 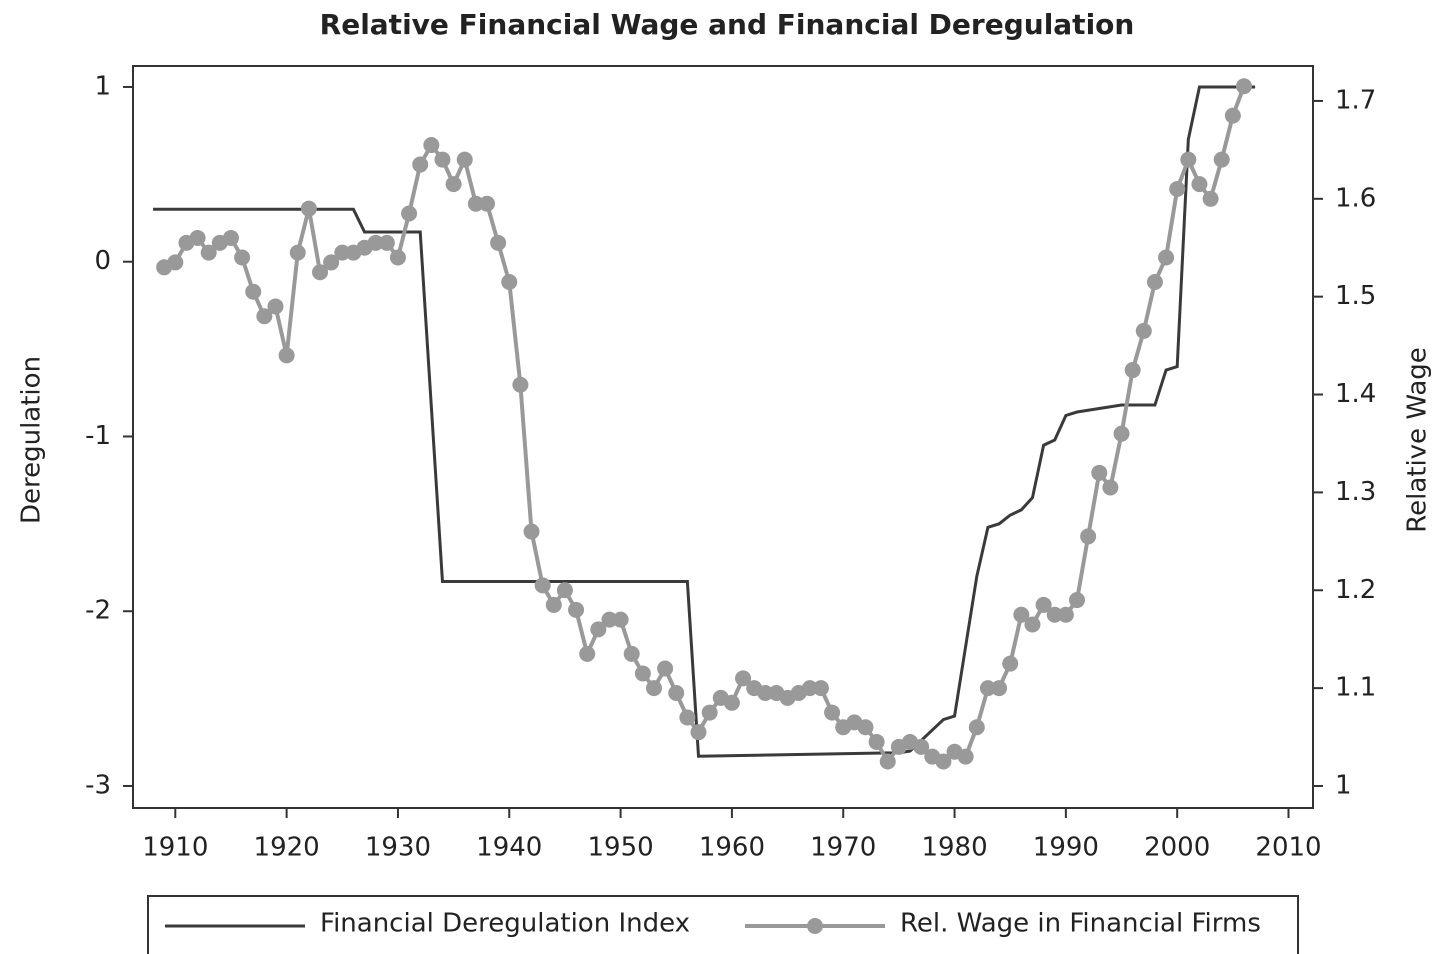 I want to click on y2-tick-label: 1.5, so click(x=1355, y=296).